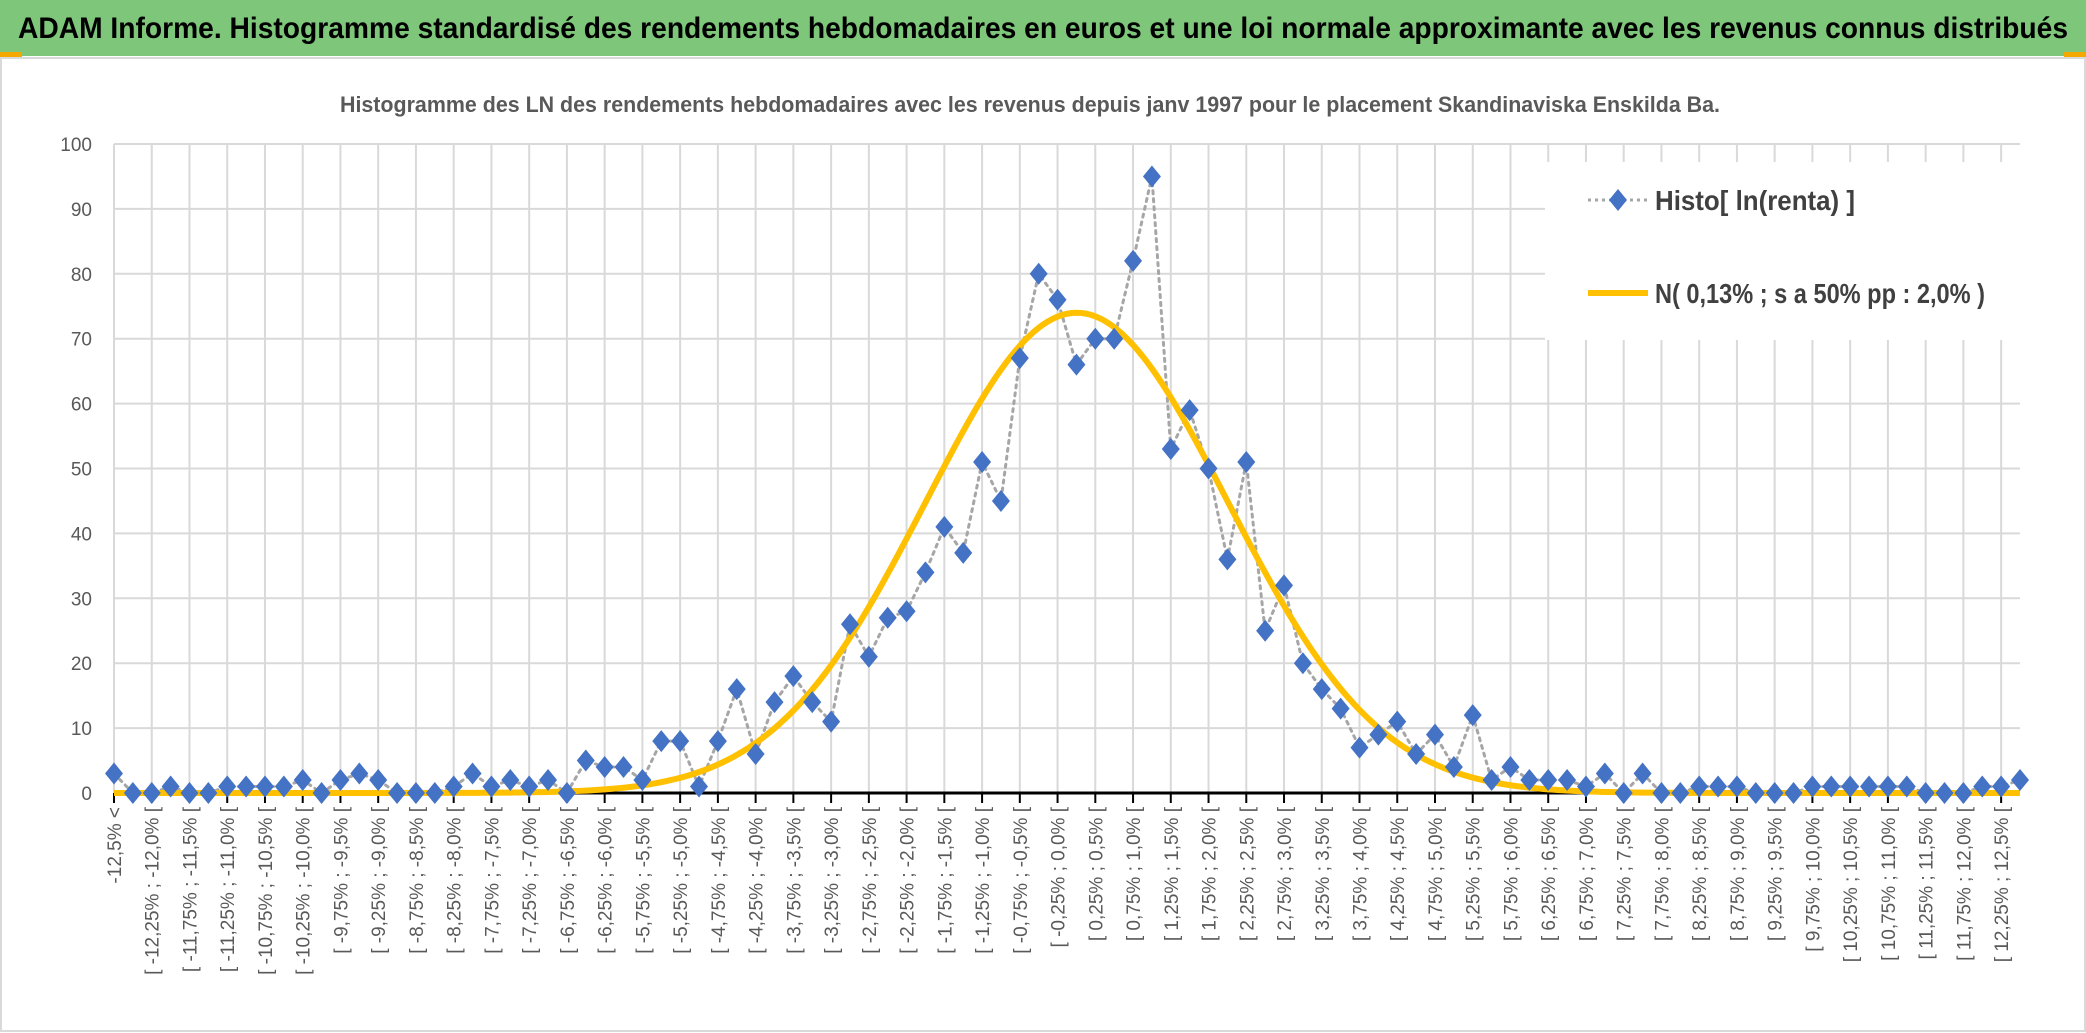  What do you see at coordinates (455, 880) in the screenshot?
I see `x-tick-label: [ -8,25% ; -8,0% [` at bounding box center [455, 880].